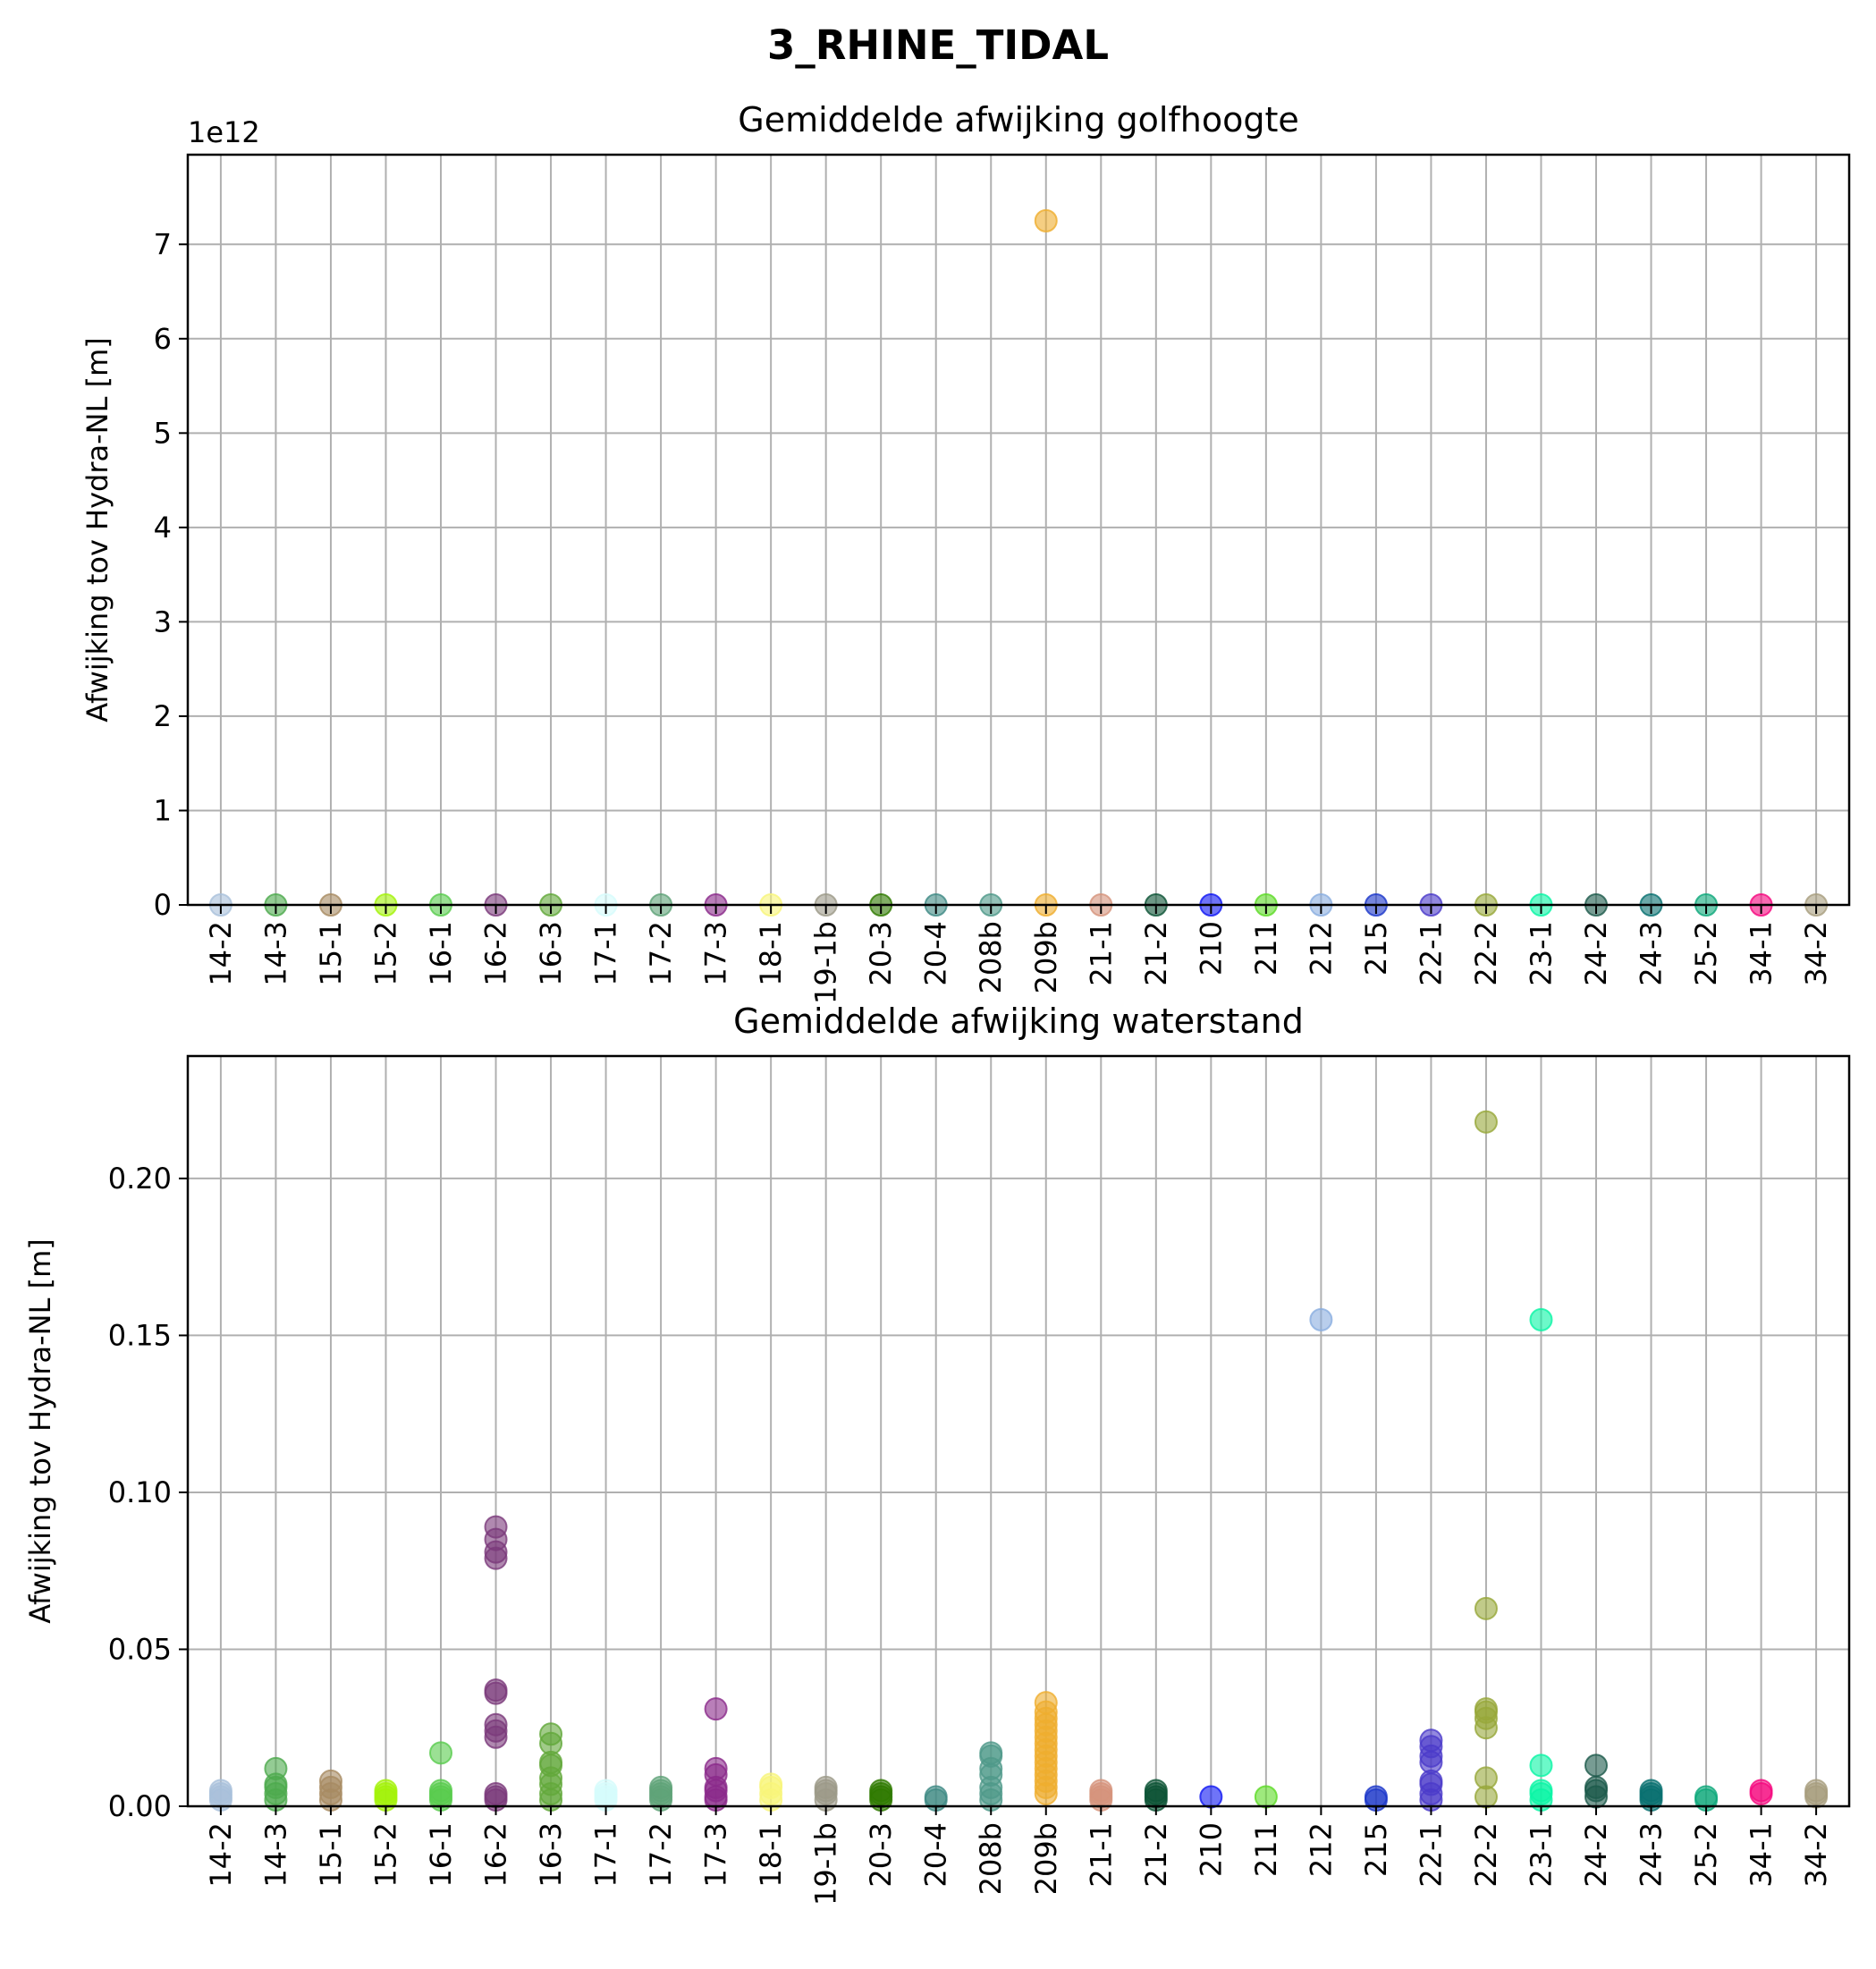  I want to click on y-tick-label: 0, so click(163, 905).